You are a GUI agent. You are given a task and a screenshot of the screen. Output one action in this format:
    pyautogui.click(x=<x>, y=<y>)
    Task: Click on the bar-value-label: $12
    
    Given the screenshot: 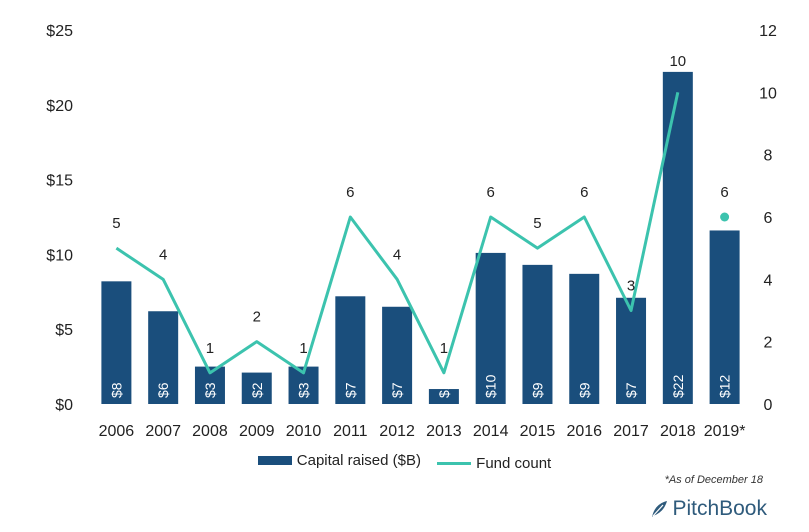 What is the action you would take?
    pyautogui.click(x=725, y=386)
    